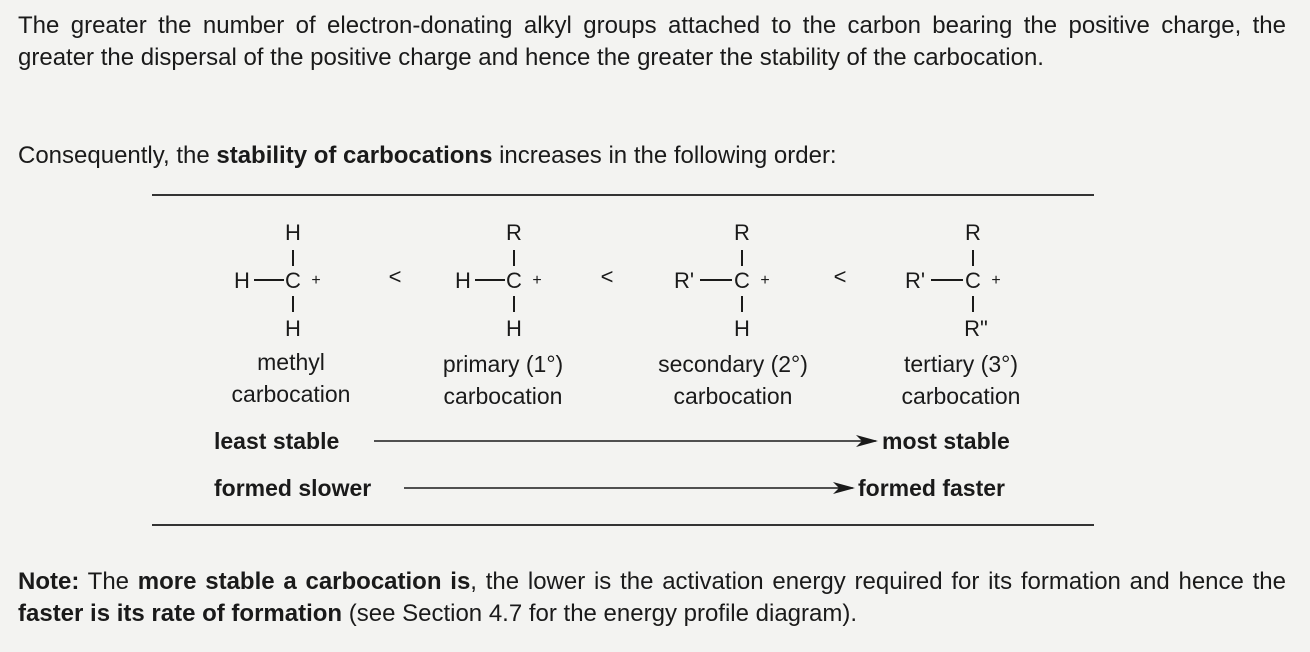 The height and width of the screenshot is (652, 1310). What do you see at coordinates (733, 314) in the screenshot?
I see `secondary-carbocation-structure: R R' C + H secondary (2°) carbocation` at bounding box center [733, 314].